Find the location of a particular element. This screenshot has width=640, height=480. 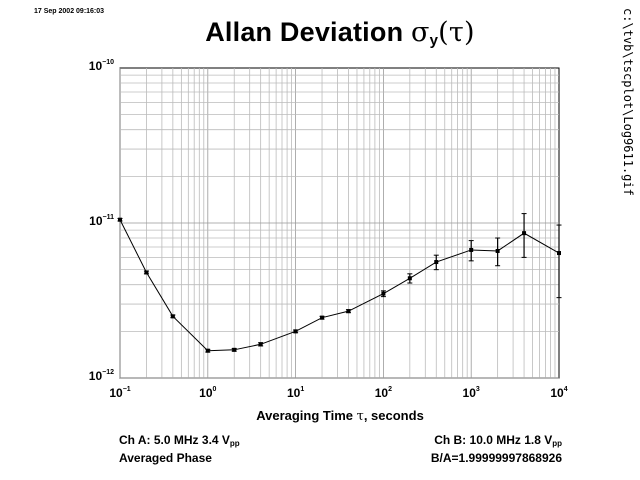

y-tick-label: 10−11 is located at coordinates (84, 221).